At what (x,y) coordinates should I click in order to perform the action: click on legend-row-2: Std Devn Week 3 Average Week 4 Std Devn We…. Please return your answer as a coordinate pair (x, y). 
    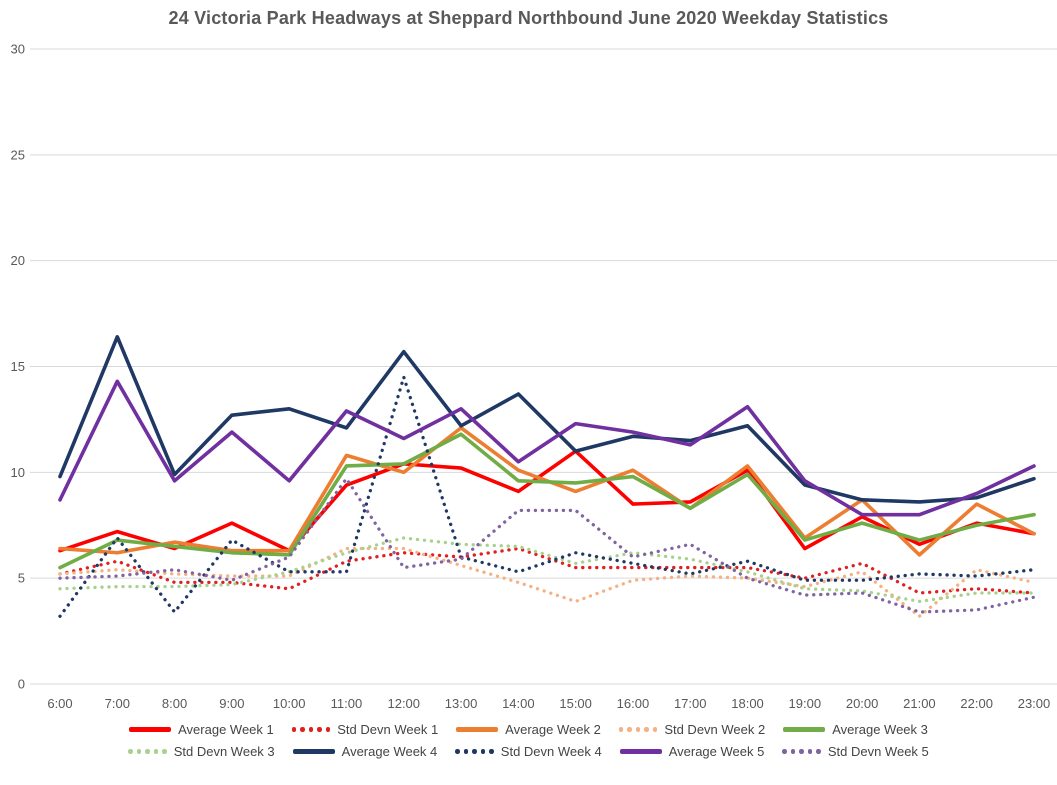
    Looking at the image, I should click on (528, 751).